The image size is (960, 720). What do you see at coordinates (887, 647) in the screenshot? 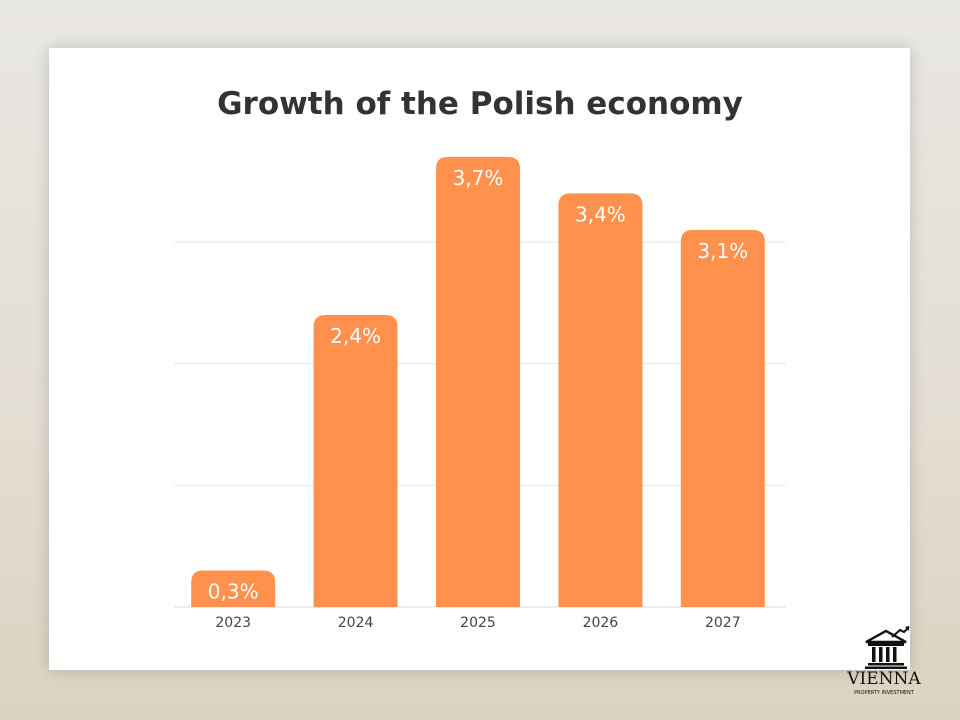
I see `building-arrow-icon` at bounding box center [887, 647].